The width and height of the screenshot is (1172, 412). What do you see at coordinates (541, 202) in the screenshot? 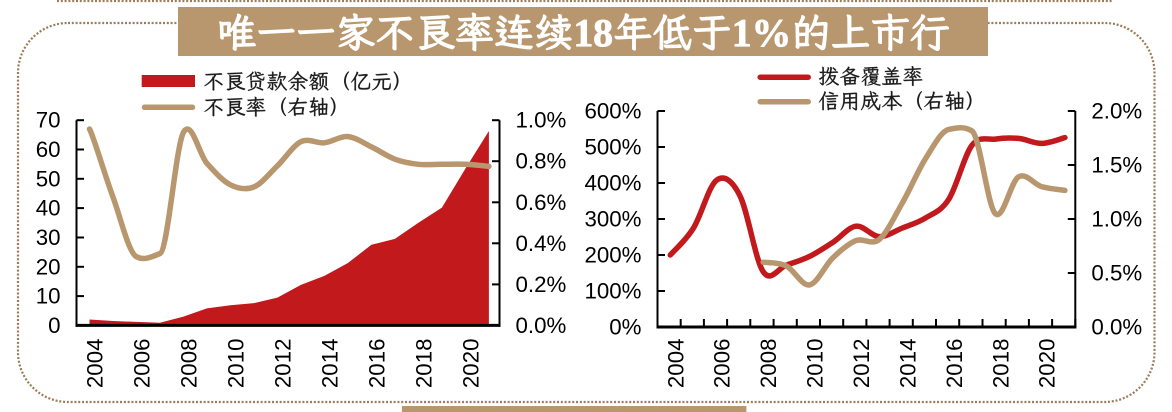
I see `svg-text: 0.6%` at bounding box center [541, 202].